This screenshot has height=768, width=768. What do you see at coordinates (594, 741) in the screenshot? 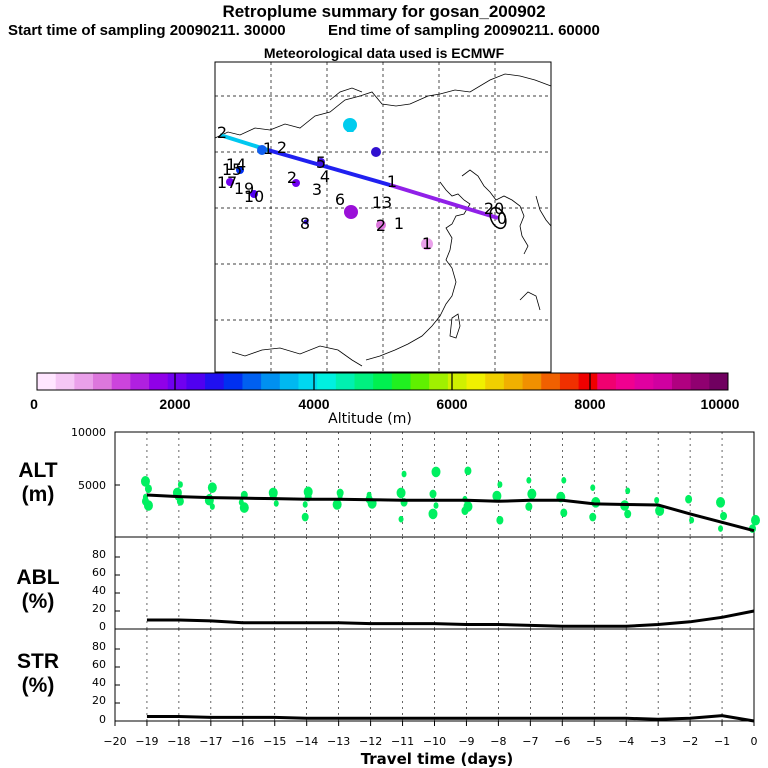
I see `x-tick-label: −5` at bounding box center [594, 741].